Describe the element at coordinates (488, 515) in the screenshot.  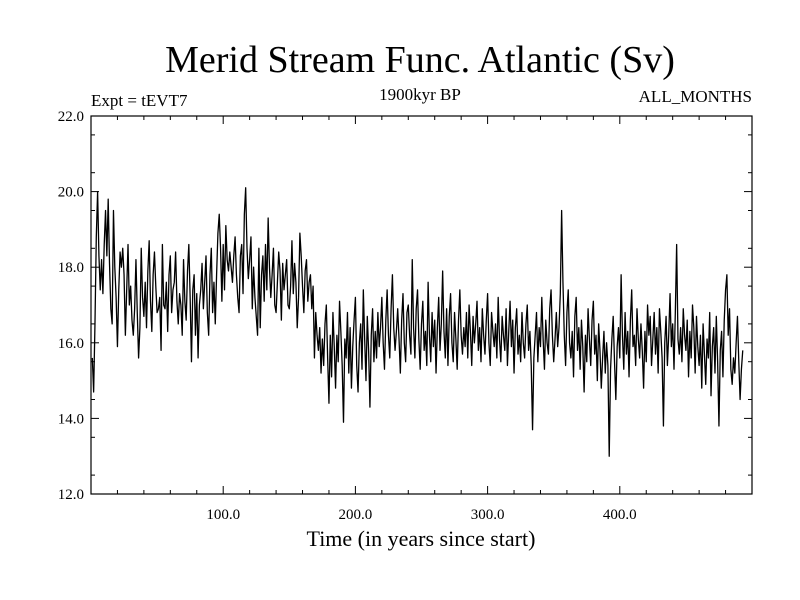
I see `x-tick-label: 300.0` at that location.